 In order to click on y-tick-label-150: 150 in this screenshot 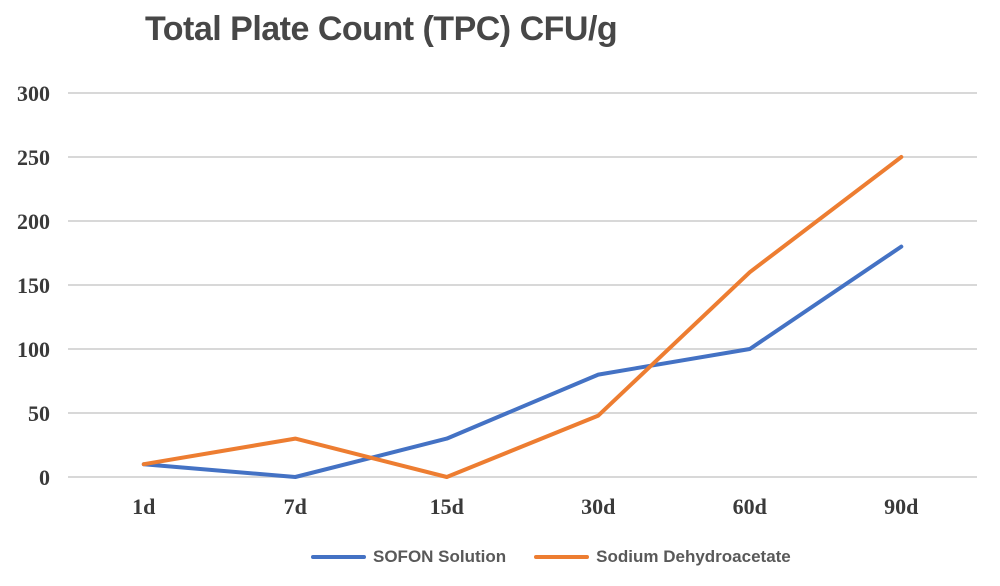, I will do `click(33, 285)`.